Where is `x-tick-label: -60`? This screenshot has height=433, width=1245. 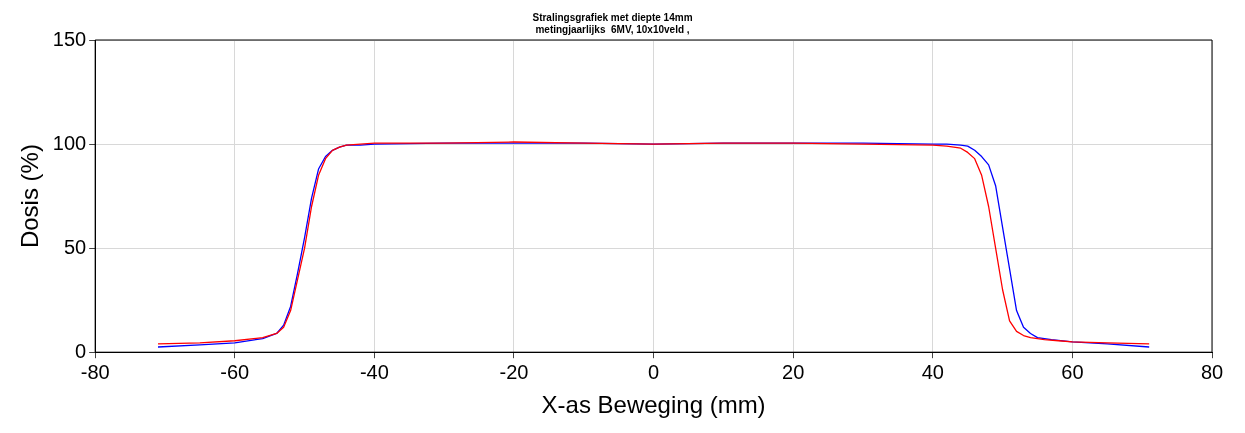
x-tick-label: -60 is located at coordinates (235, 371).